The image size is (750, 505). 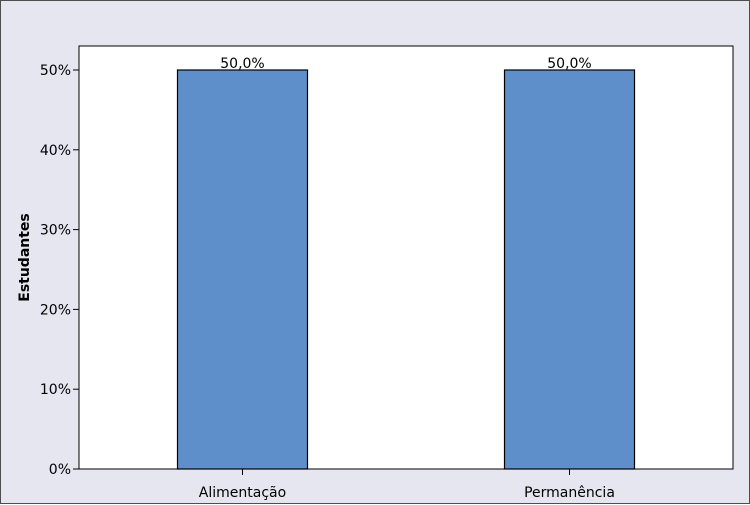 I want to click on x-category-label: Permanência, so click(x=569, y=493).